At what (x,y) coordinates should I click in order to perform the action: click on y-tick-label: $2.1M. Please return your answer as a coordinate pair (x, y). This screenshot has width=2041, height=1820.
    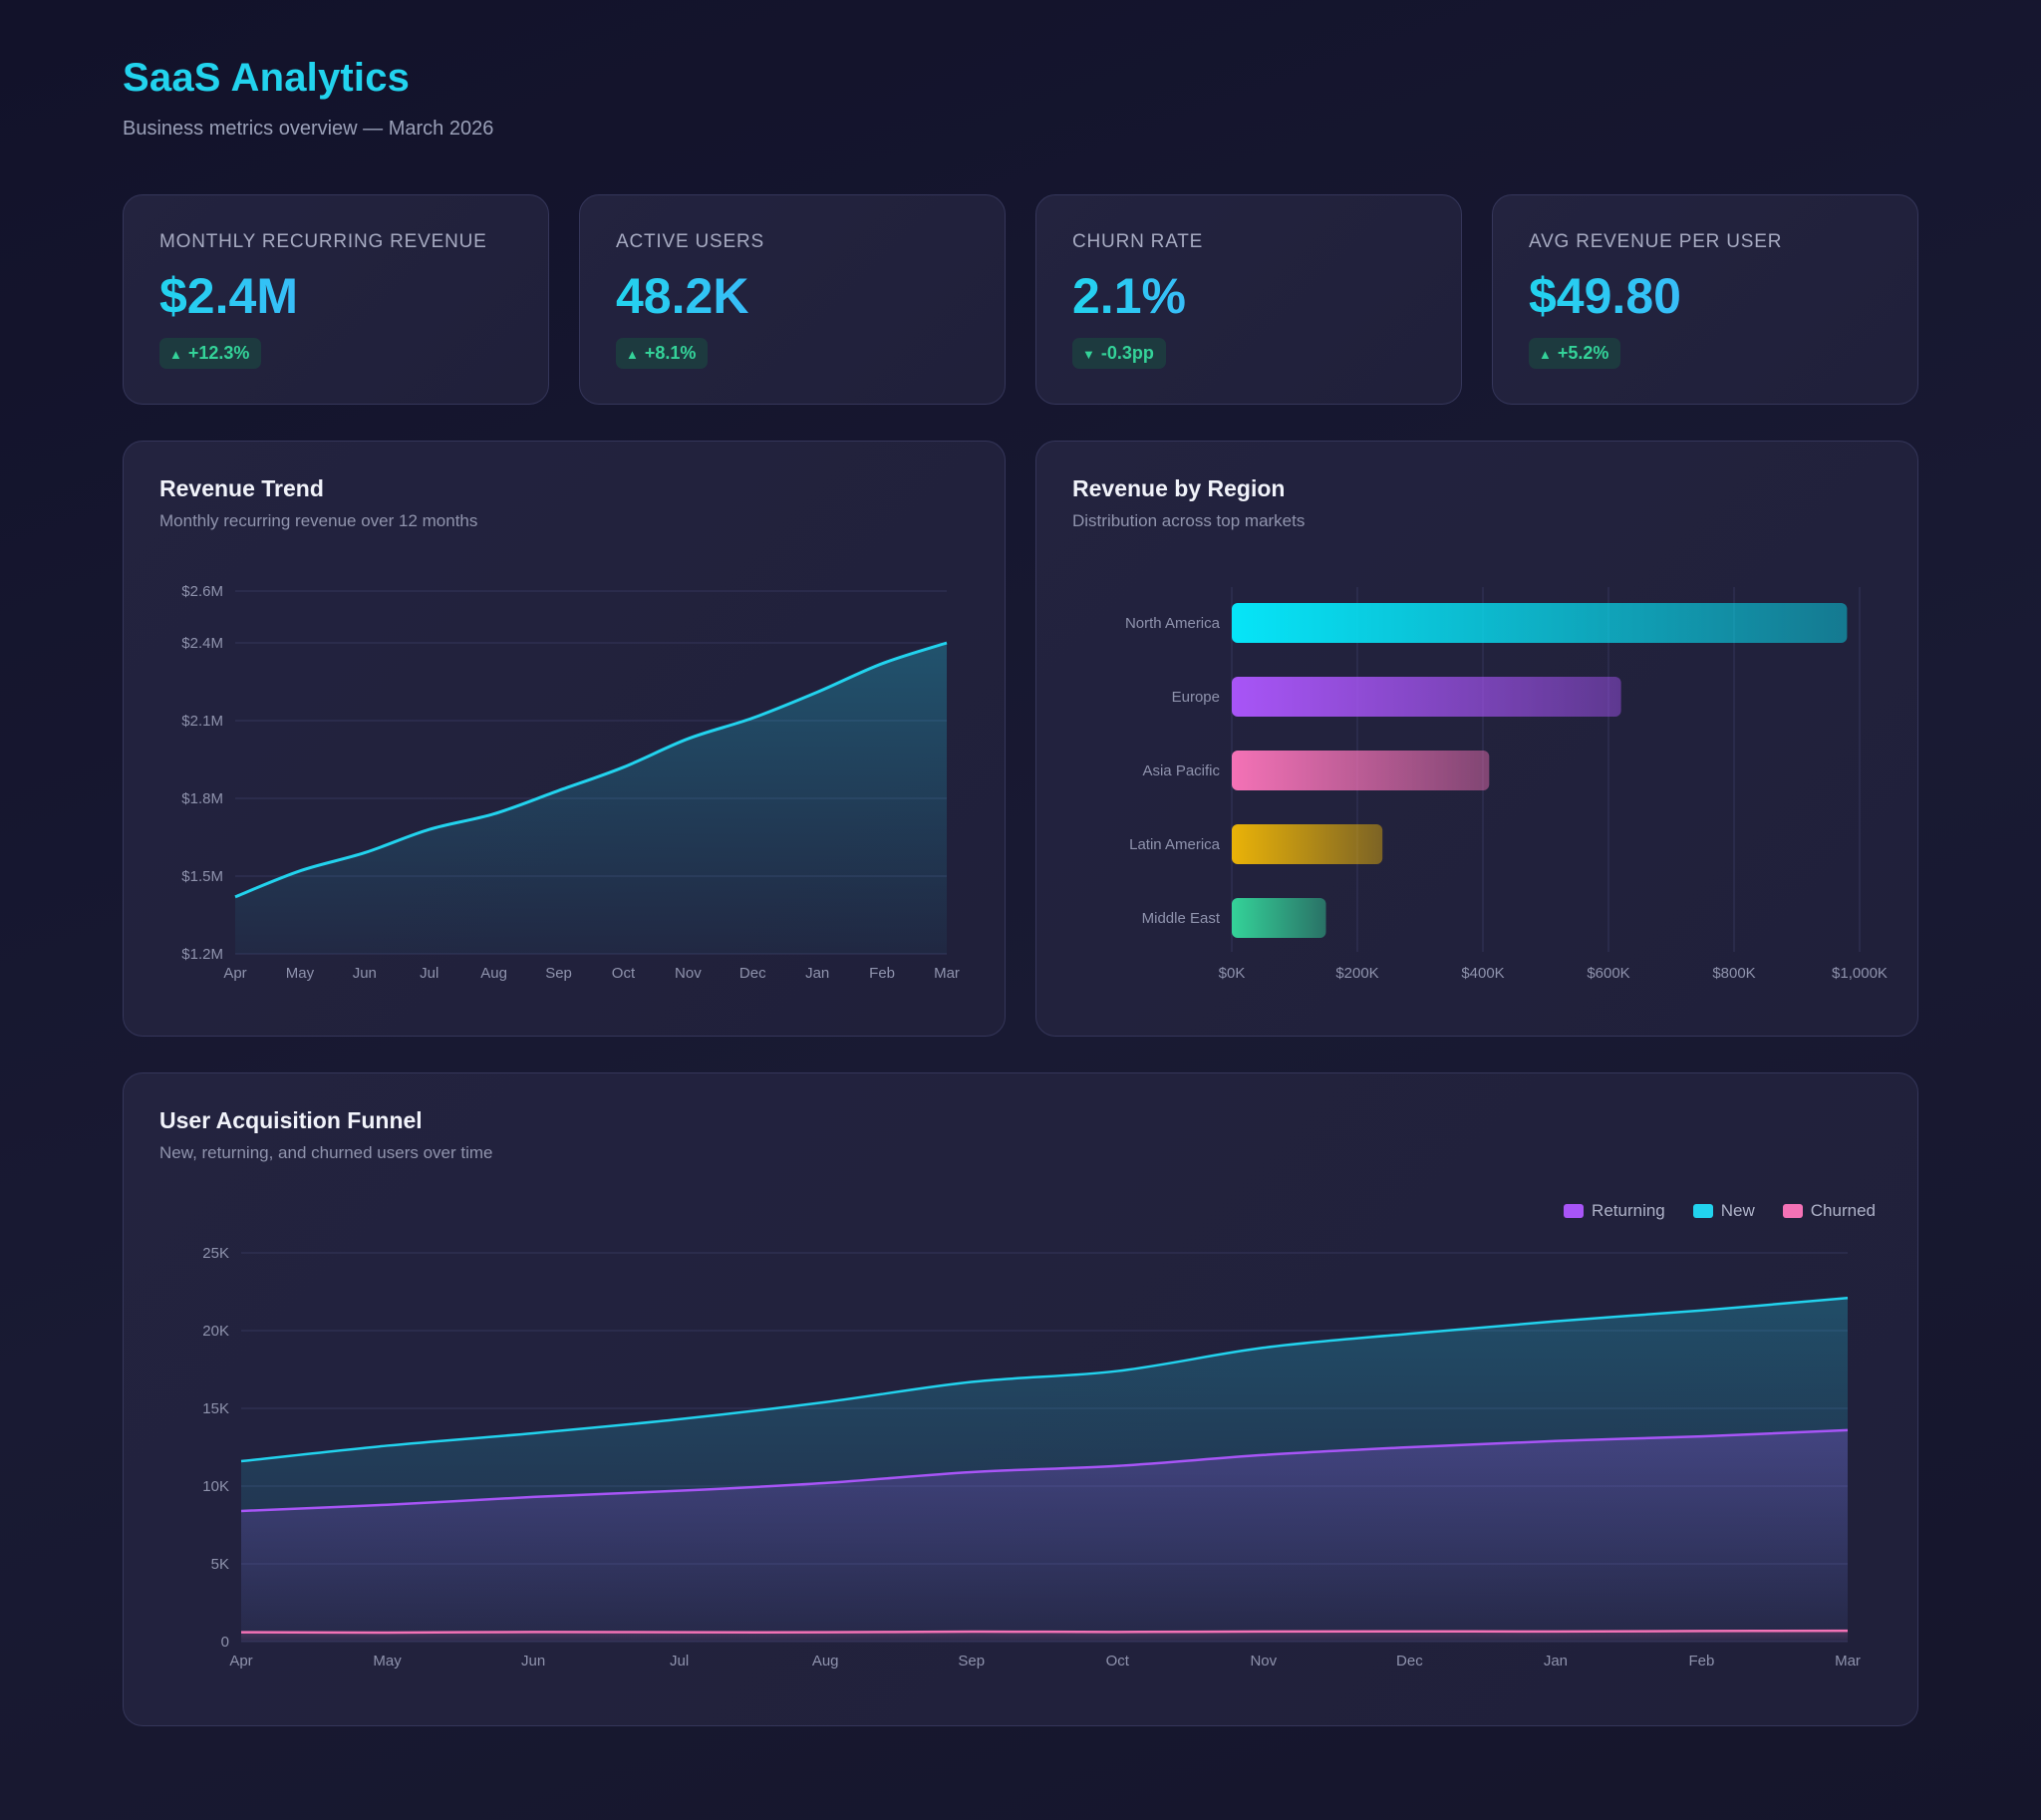
    Looking at the image, I should click on (202, 721).